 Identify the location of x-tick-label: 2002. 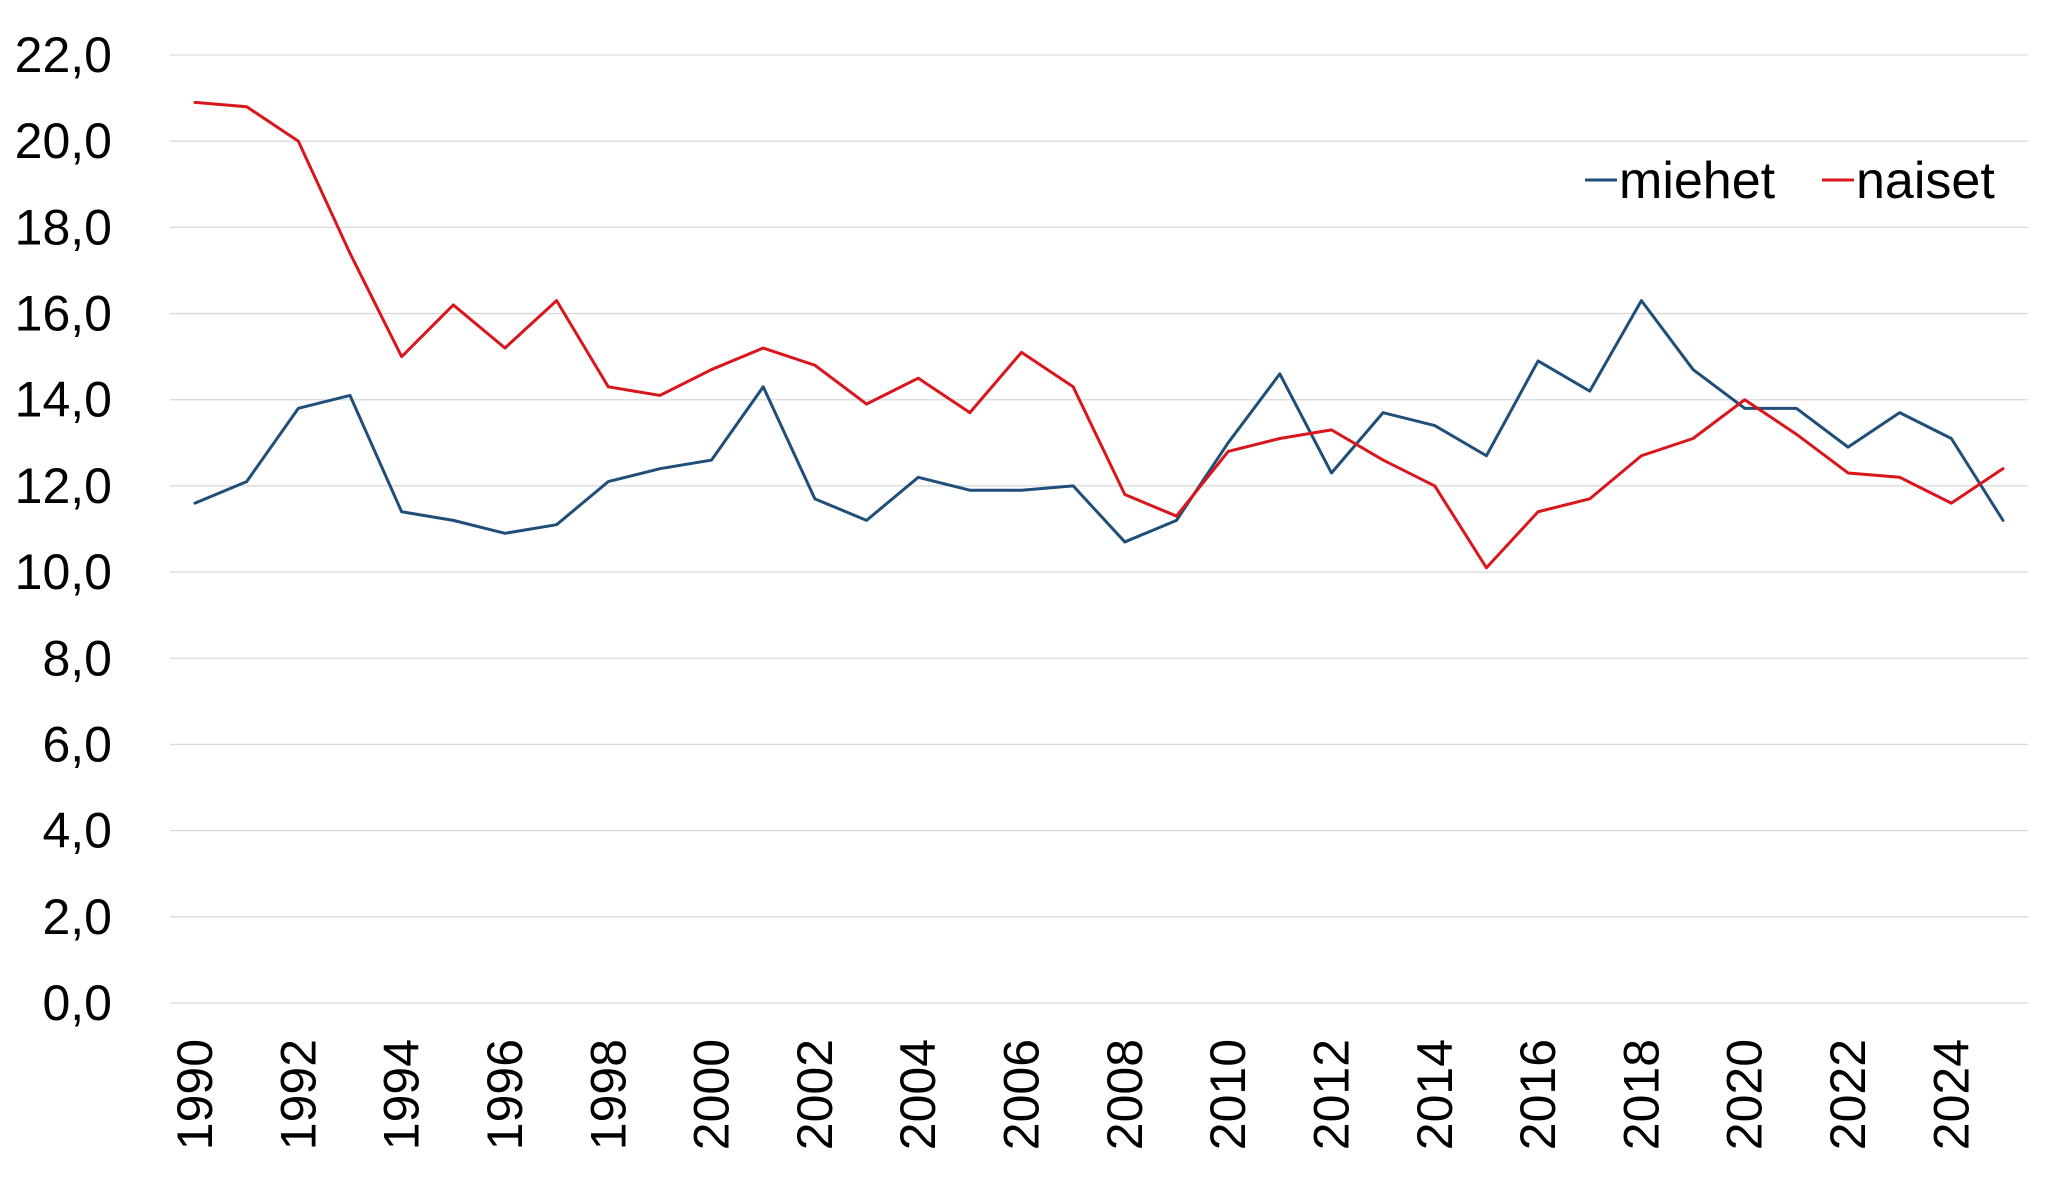
(815, 1094).